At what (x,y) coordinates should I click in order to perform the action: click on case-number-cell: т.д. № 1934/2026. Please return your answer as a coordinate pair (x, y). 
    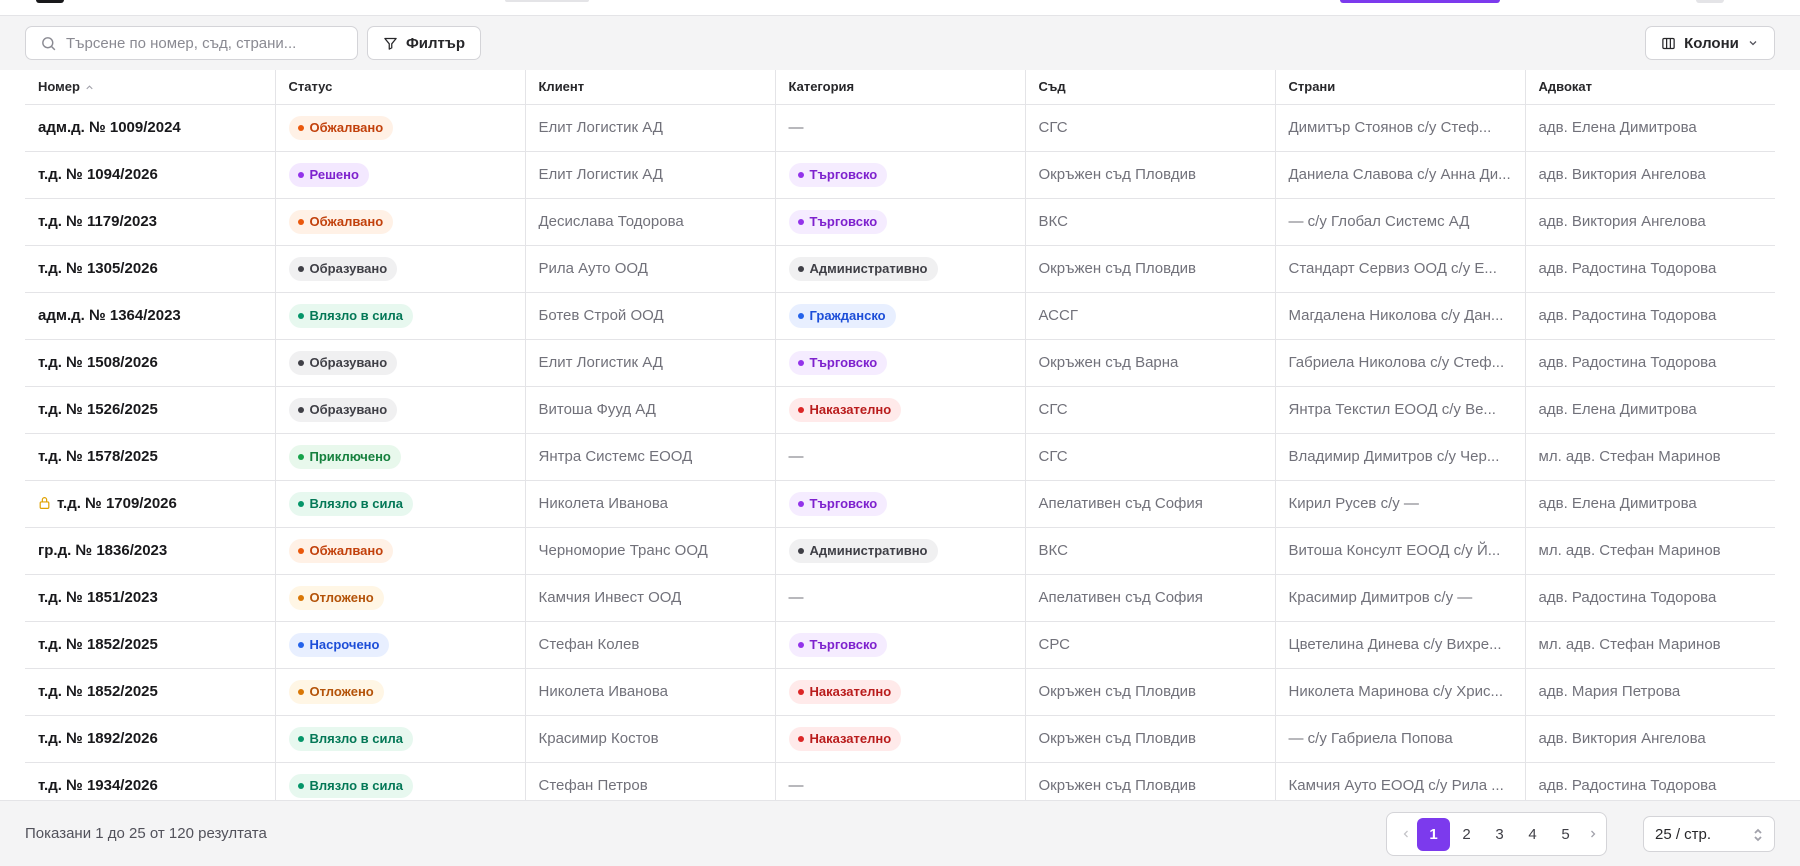
    Looking at the image, I should click on (150, 781).